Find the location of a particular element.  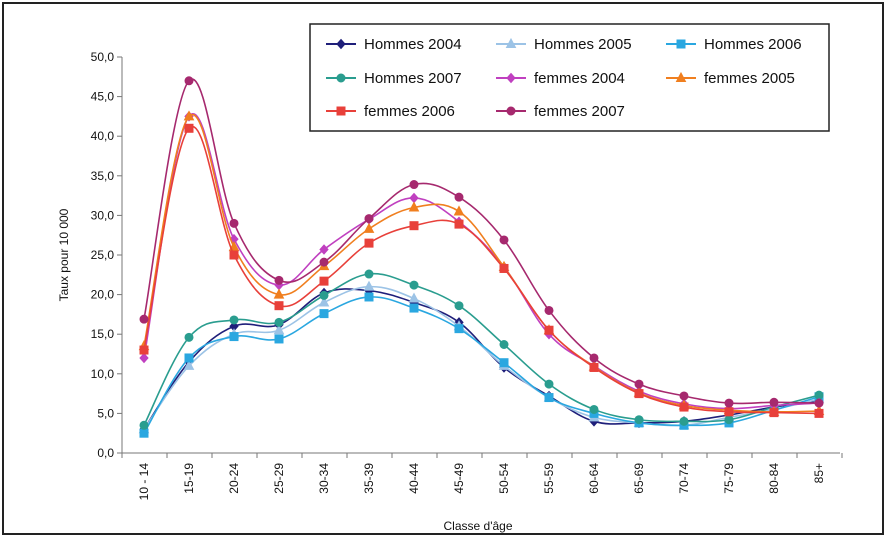

x-tick-label: 45-49 is located at coordinates (459, 478).